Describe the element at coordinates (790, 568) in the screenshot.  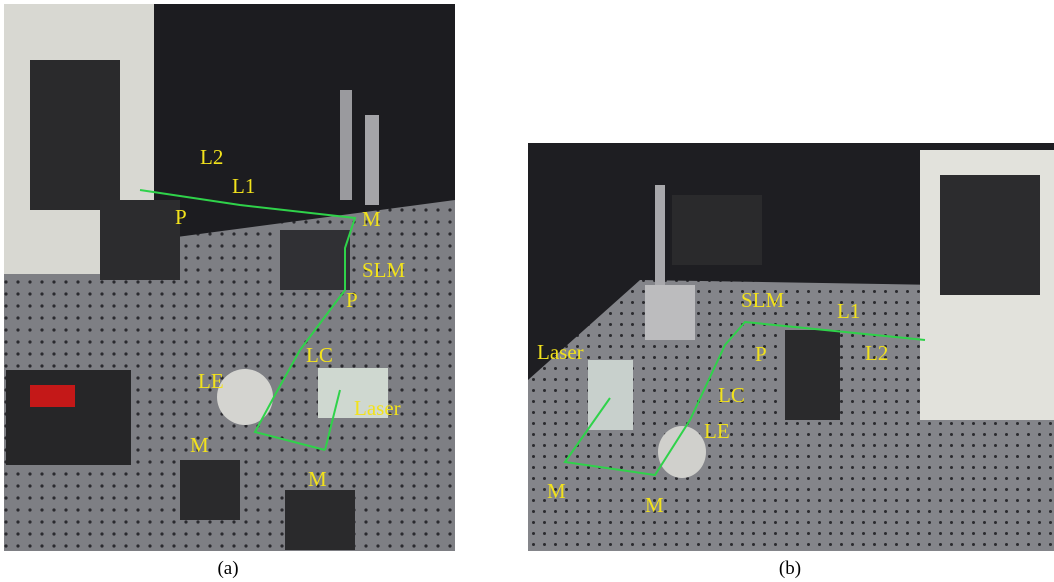
I see `caption: (b)` at that location.